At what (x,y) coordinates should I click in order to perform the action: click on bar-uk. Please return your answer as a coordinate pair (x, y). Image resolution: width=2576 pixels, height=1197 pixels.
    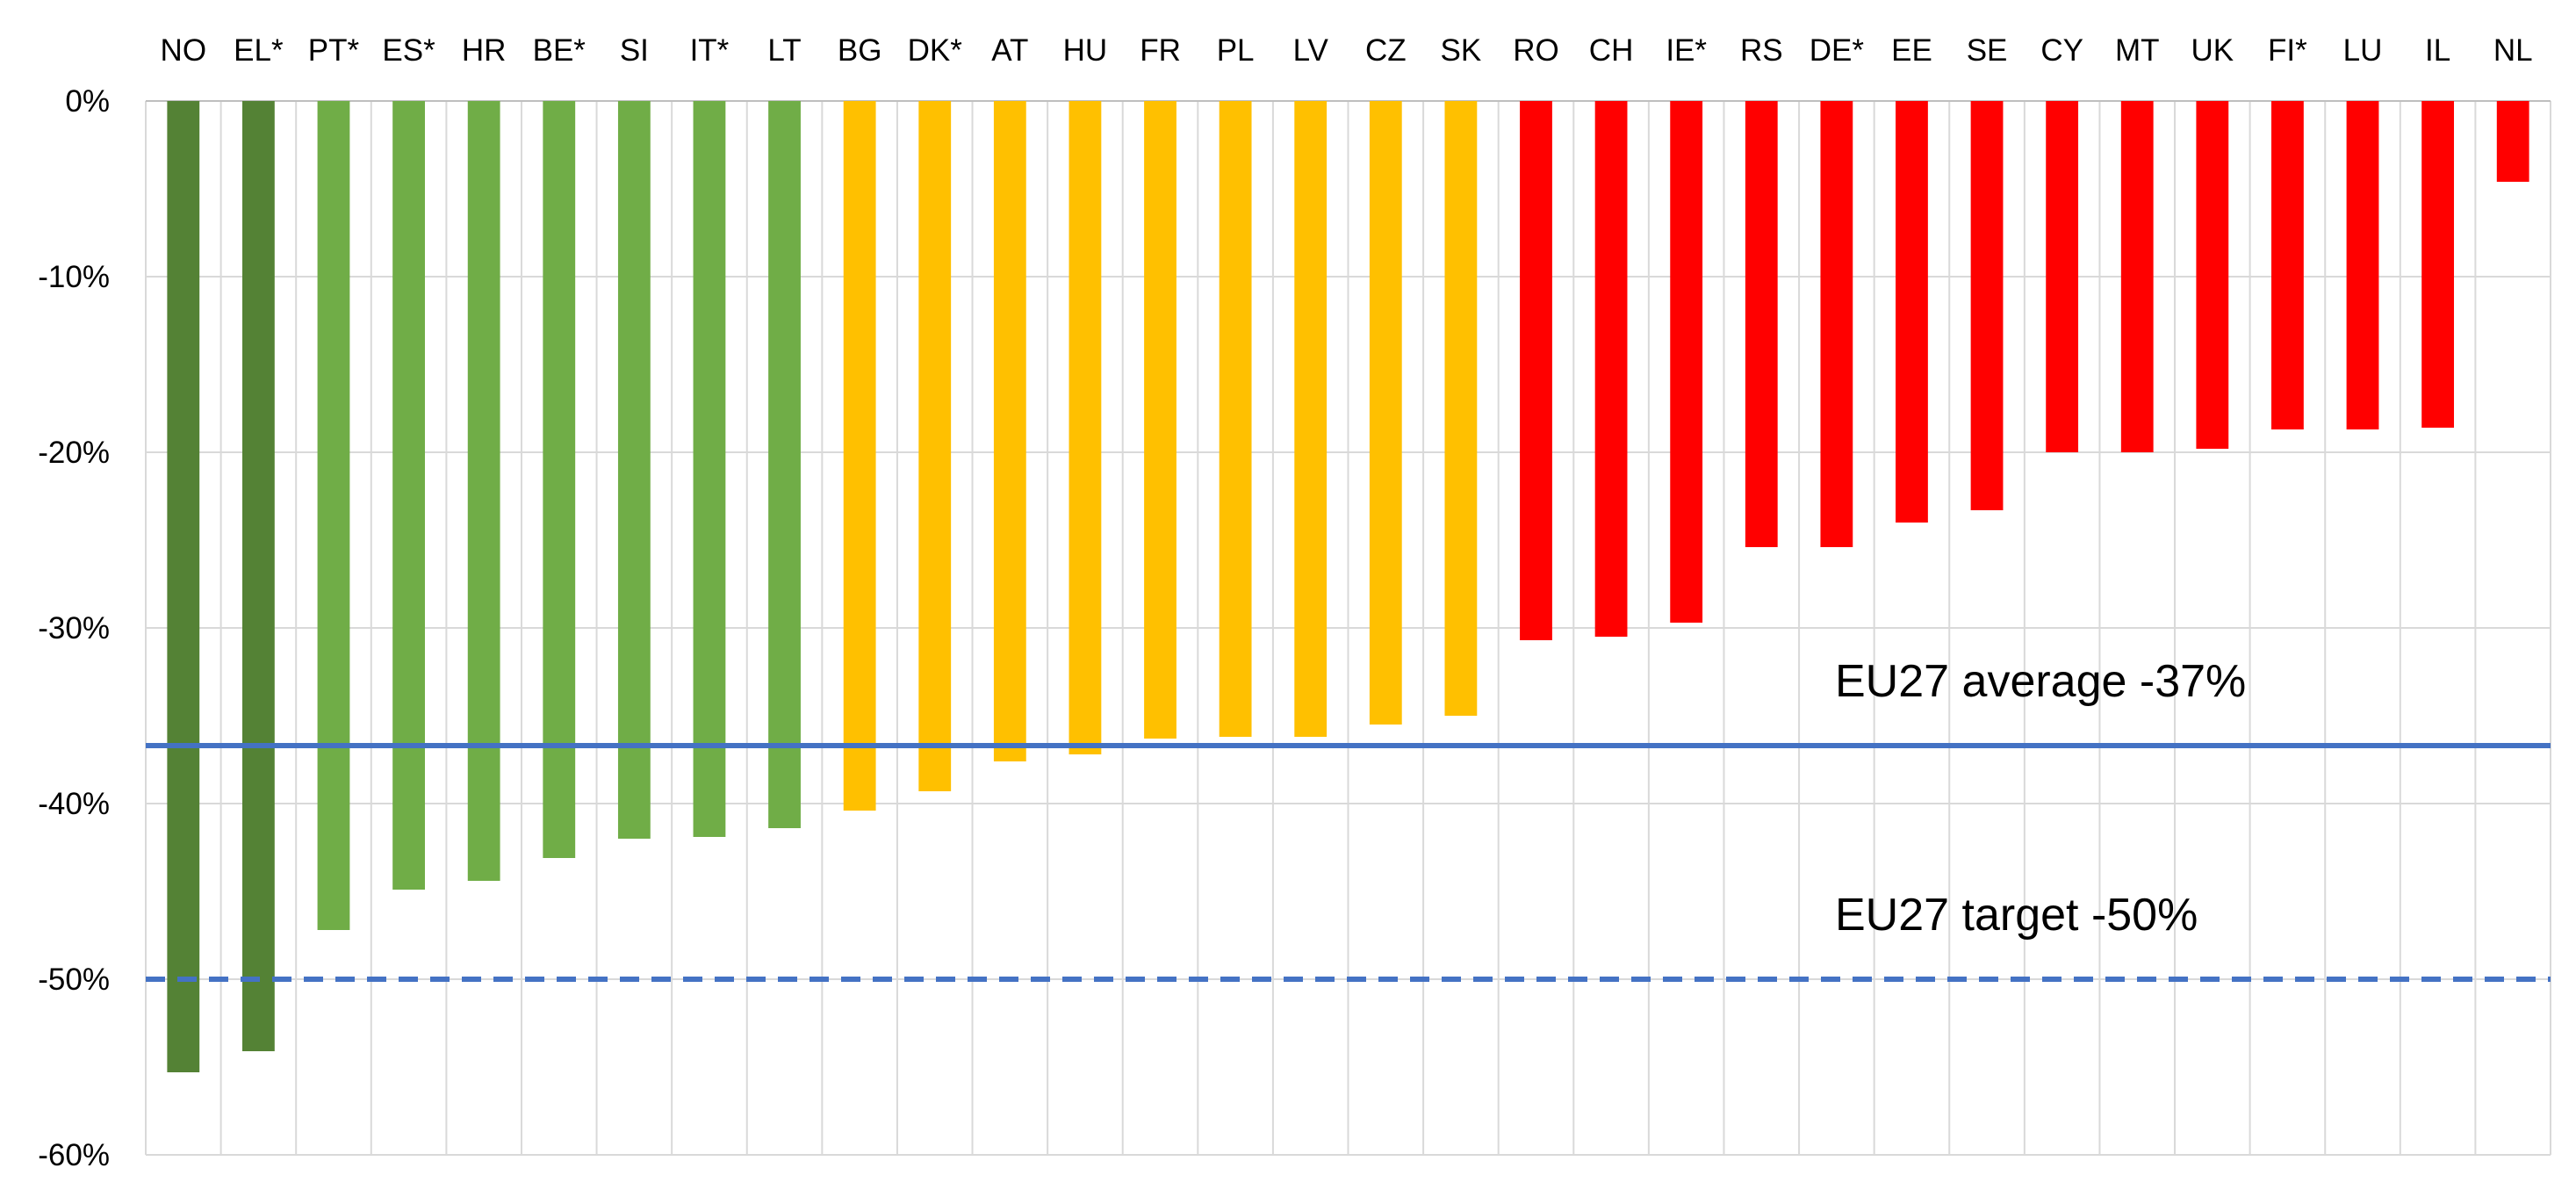
    Looking at the image, I should click on (2212, 275).